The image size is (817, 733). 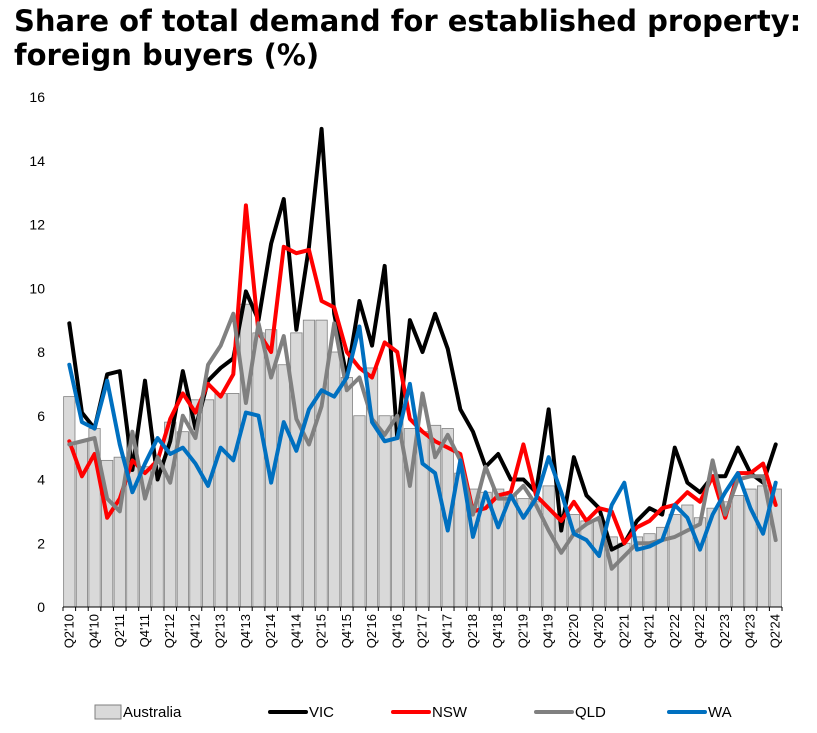 I want to click on x-tick-label: Q4'18, so click(x=497, y=631).